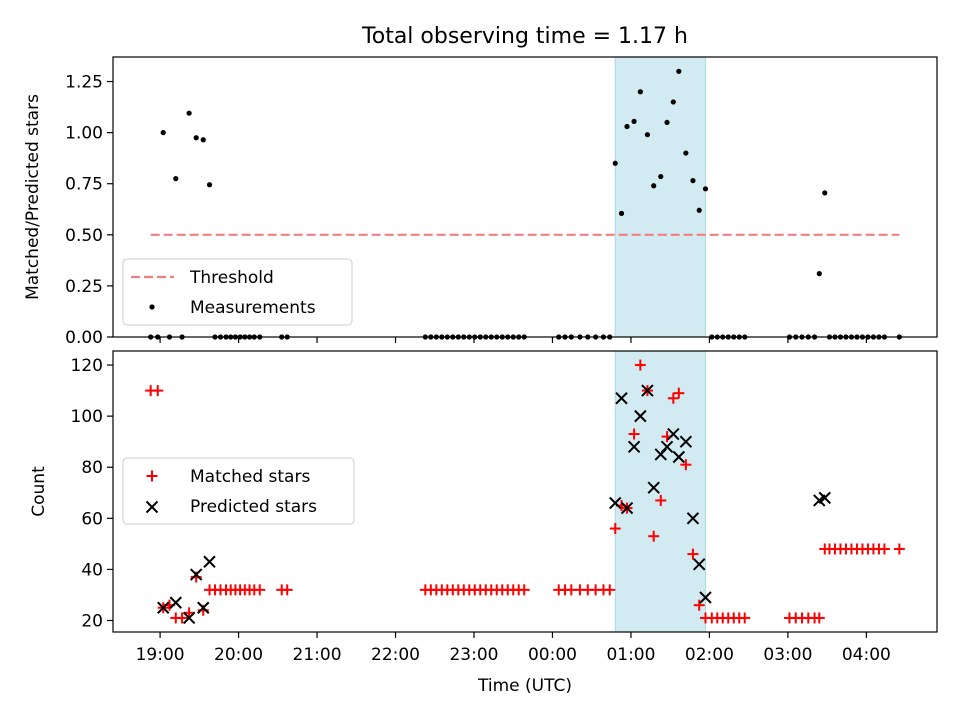 This screenshot has width=960, height=720. I want to click on bottom-ylabel: Count, so click(39, 491).